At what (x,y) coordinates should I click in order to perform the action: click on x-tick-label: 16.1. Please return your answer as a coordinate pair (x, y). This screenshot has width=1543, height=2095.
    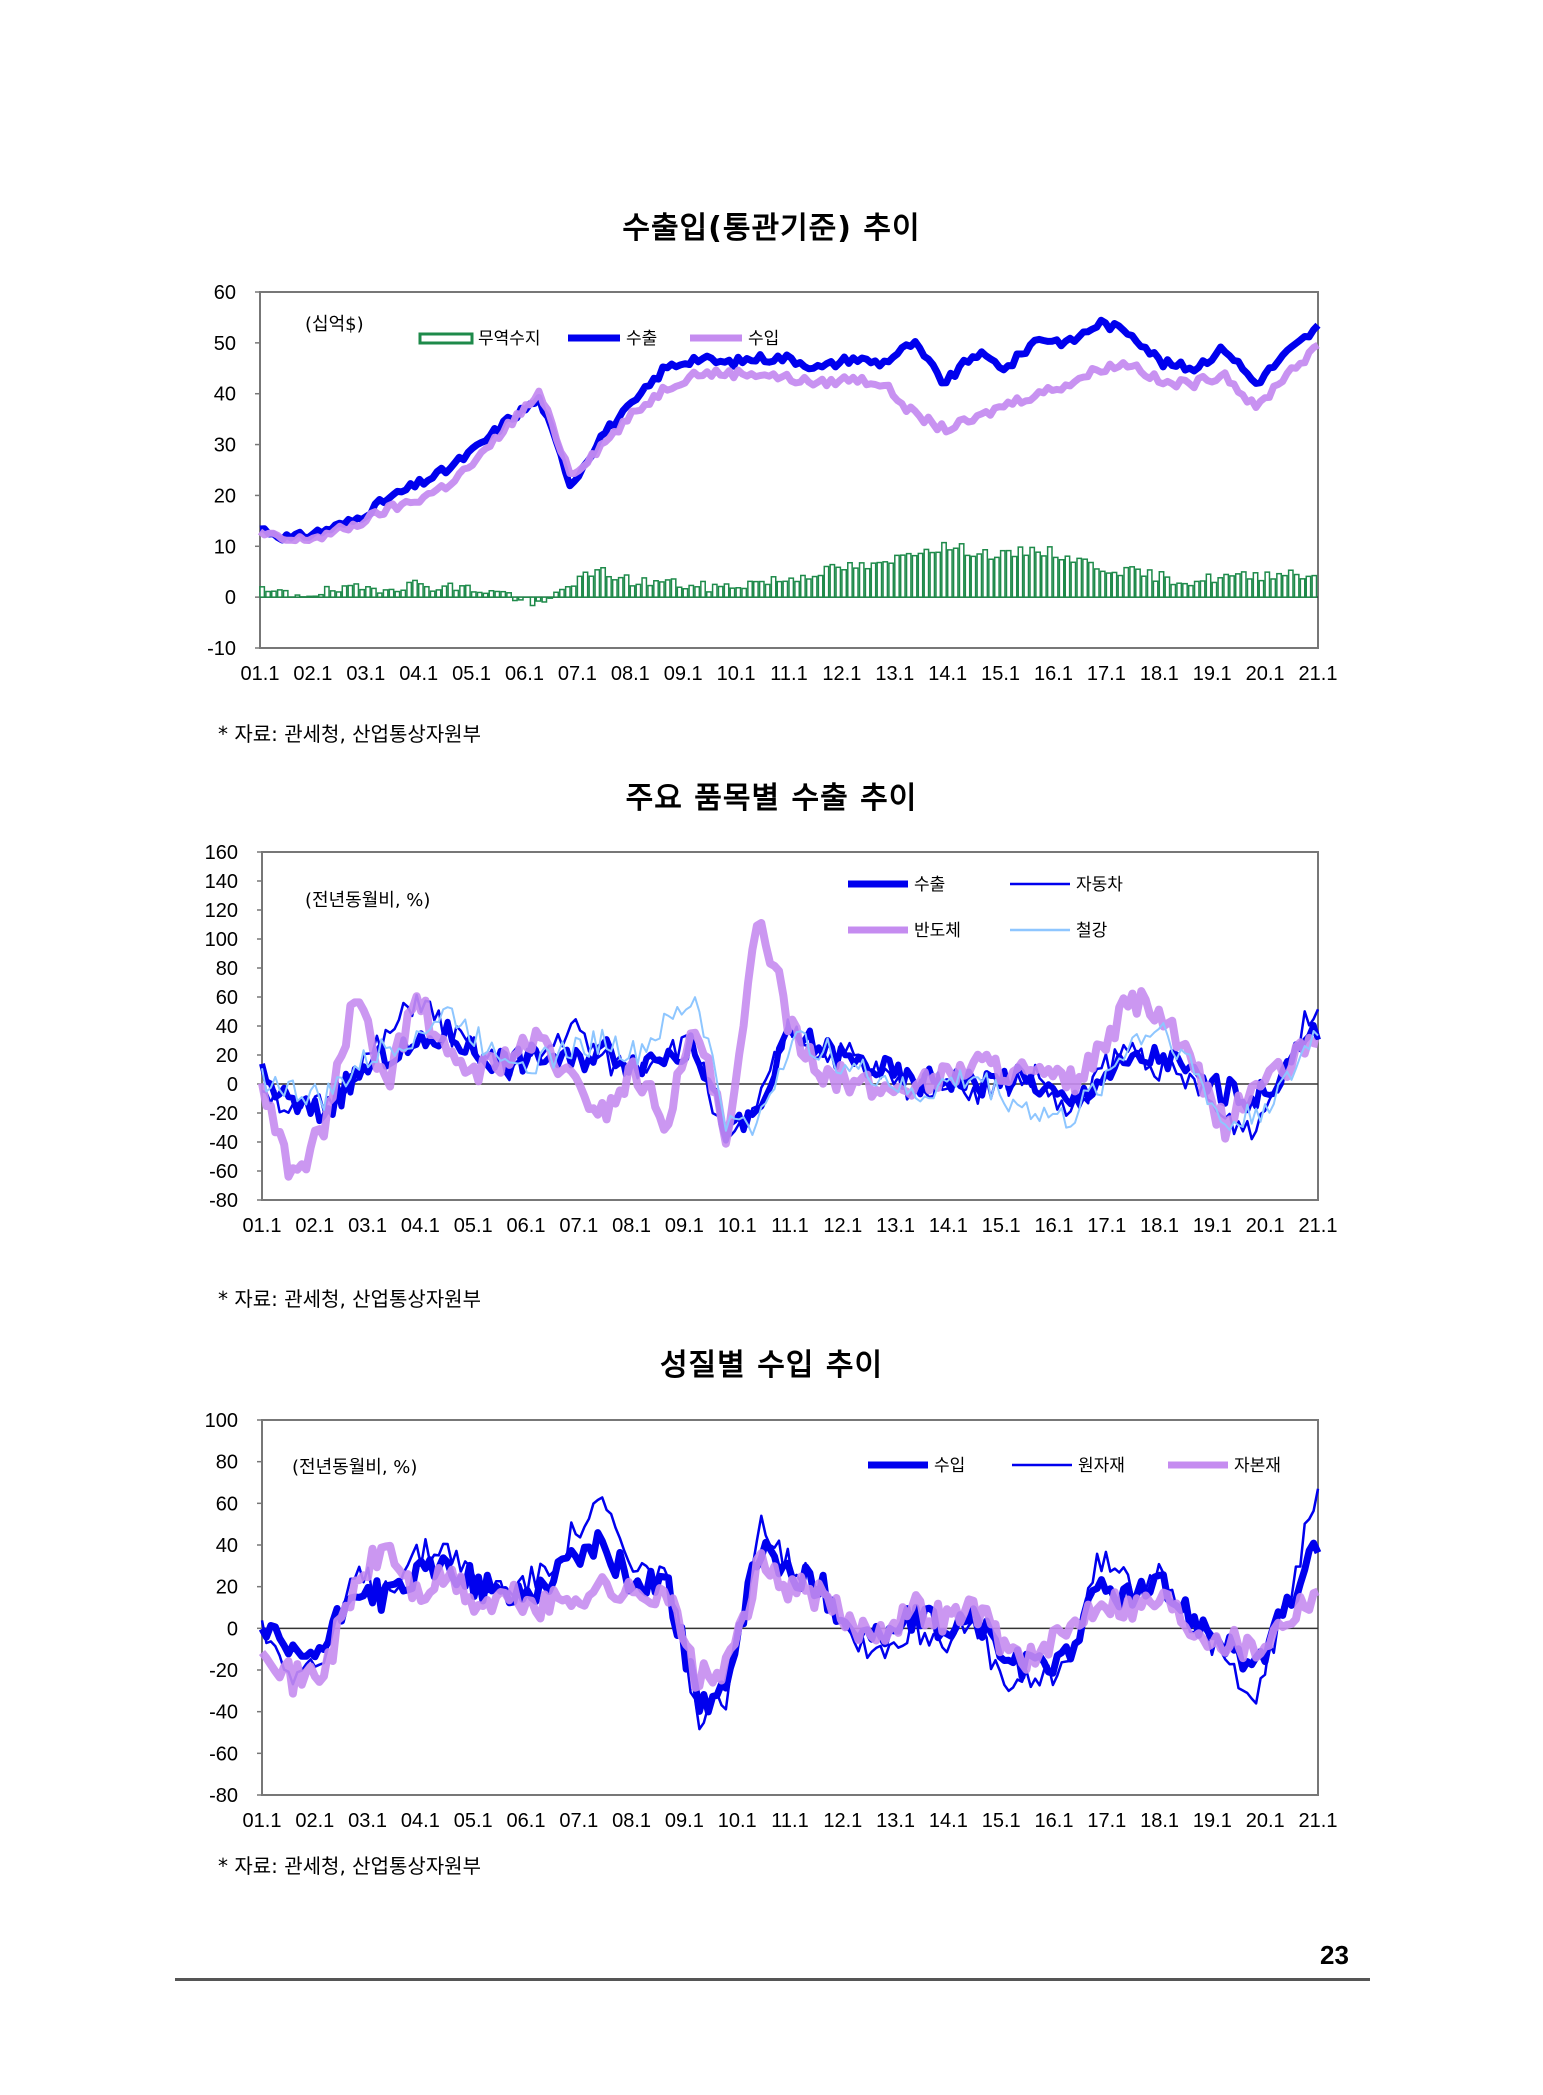
    Looking at the image, I should click on (1053, 674).